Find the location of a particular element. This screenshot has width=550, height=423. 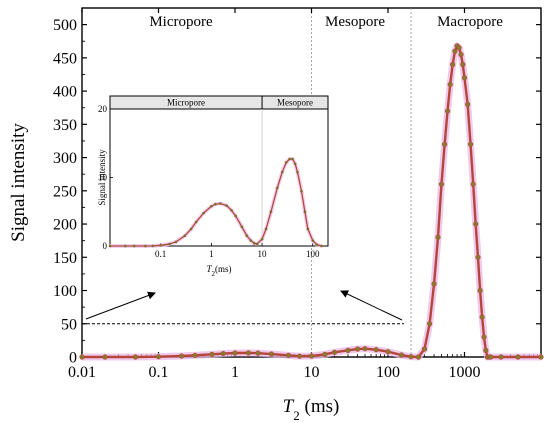

y-tick-label: 100 is located at coordinates (65, 291).